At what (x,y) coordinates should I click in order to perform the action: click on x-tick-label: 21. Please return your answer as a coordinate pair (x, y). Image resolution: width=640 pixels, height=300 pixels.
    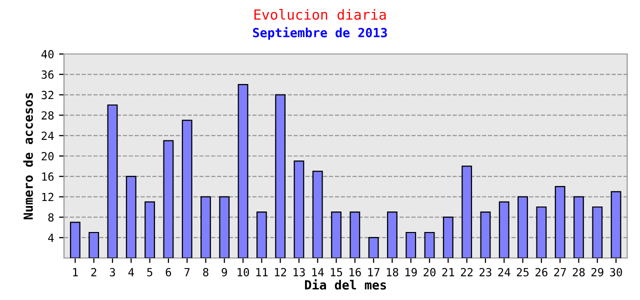
    Looking at the image, I should click on (448, 272).